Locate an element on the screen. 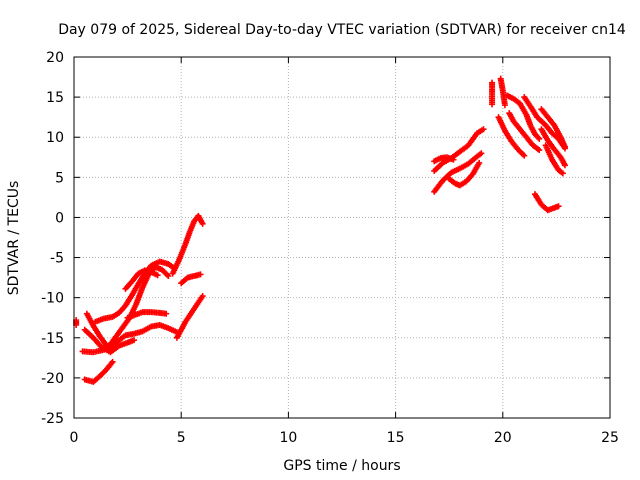 This screenshot has height=480, width=640. series-track-s is located at coordinates (511, 136).